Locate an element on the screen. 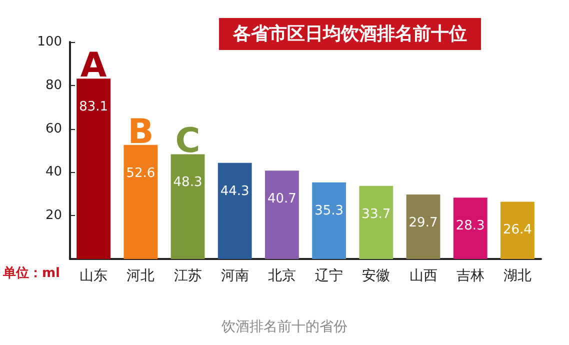 This screenshot has width=569, height=345. data-label: 44.3 is located at coordinates (235, 191).